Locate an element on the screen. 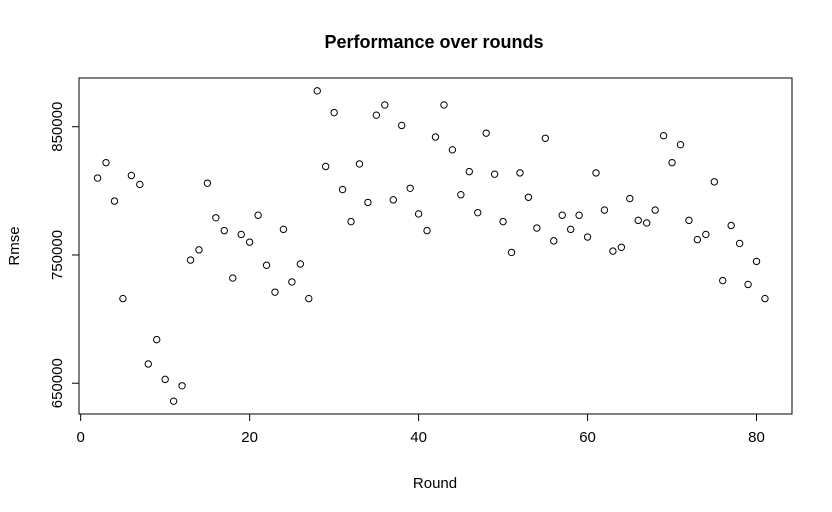 Image resolution: width=832 pixels, height=512 pixels. x-tick-label: 20 is located at coordinates (249, 437).